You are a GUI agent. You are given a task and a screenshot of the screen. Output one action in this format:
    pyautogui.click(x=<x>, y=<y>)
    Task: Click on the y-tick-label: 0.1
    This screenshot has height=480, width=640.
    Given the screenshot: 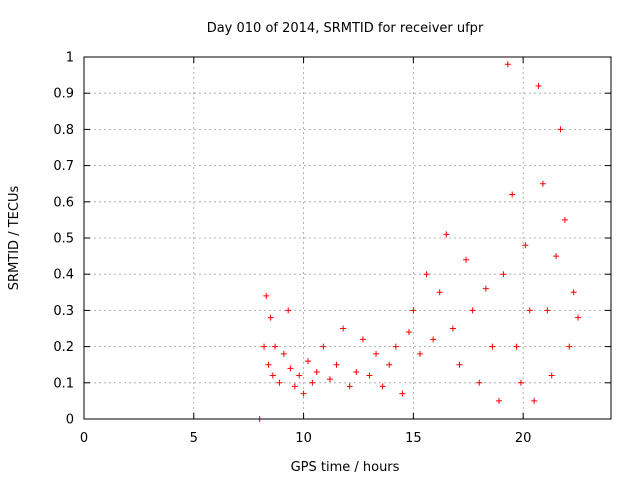 What is the action you would take?
    pyautogui.click(x=63, y=383)
    